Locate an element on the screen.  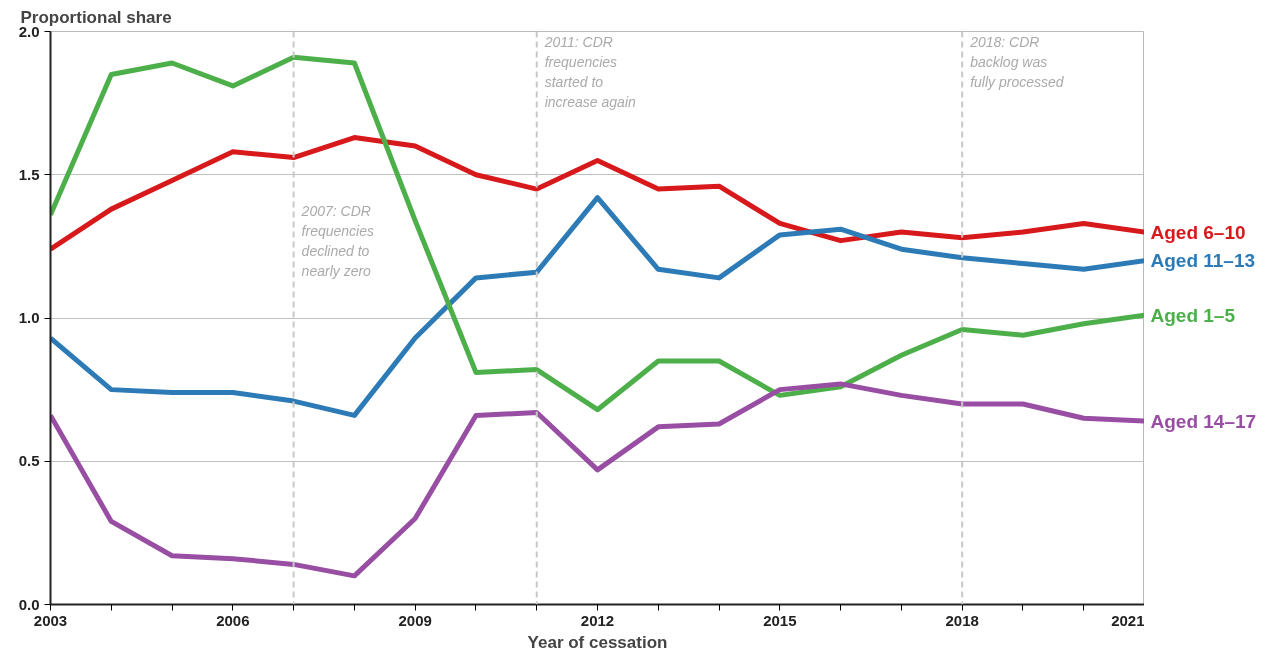
series-label: Aged 14–17 is located at coordinates (1203, 421).